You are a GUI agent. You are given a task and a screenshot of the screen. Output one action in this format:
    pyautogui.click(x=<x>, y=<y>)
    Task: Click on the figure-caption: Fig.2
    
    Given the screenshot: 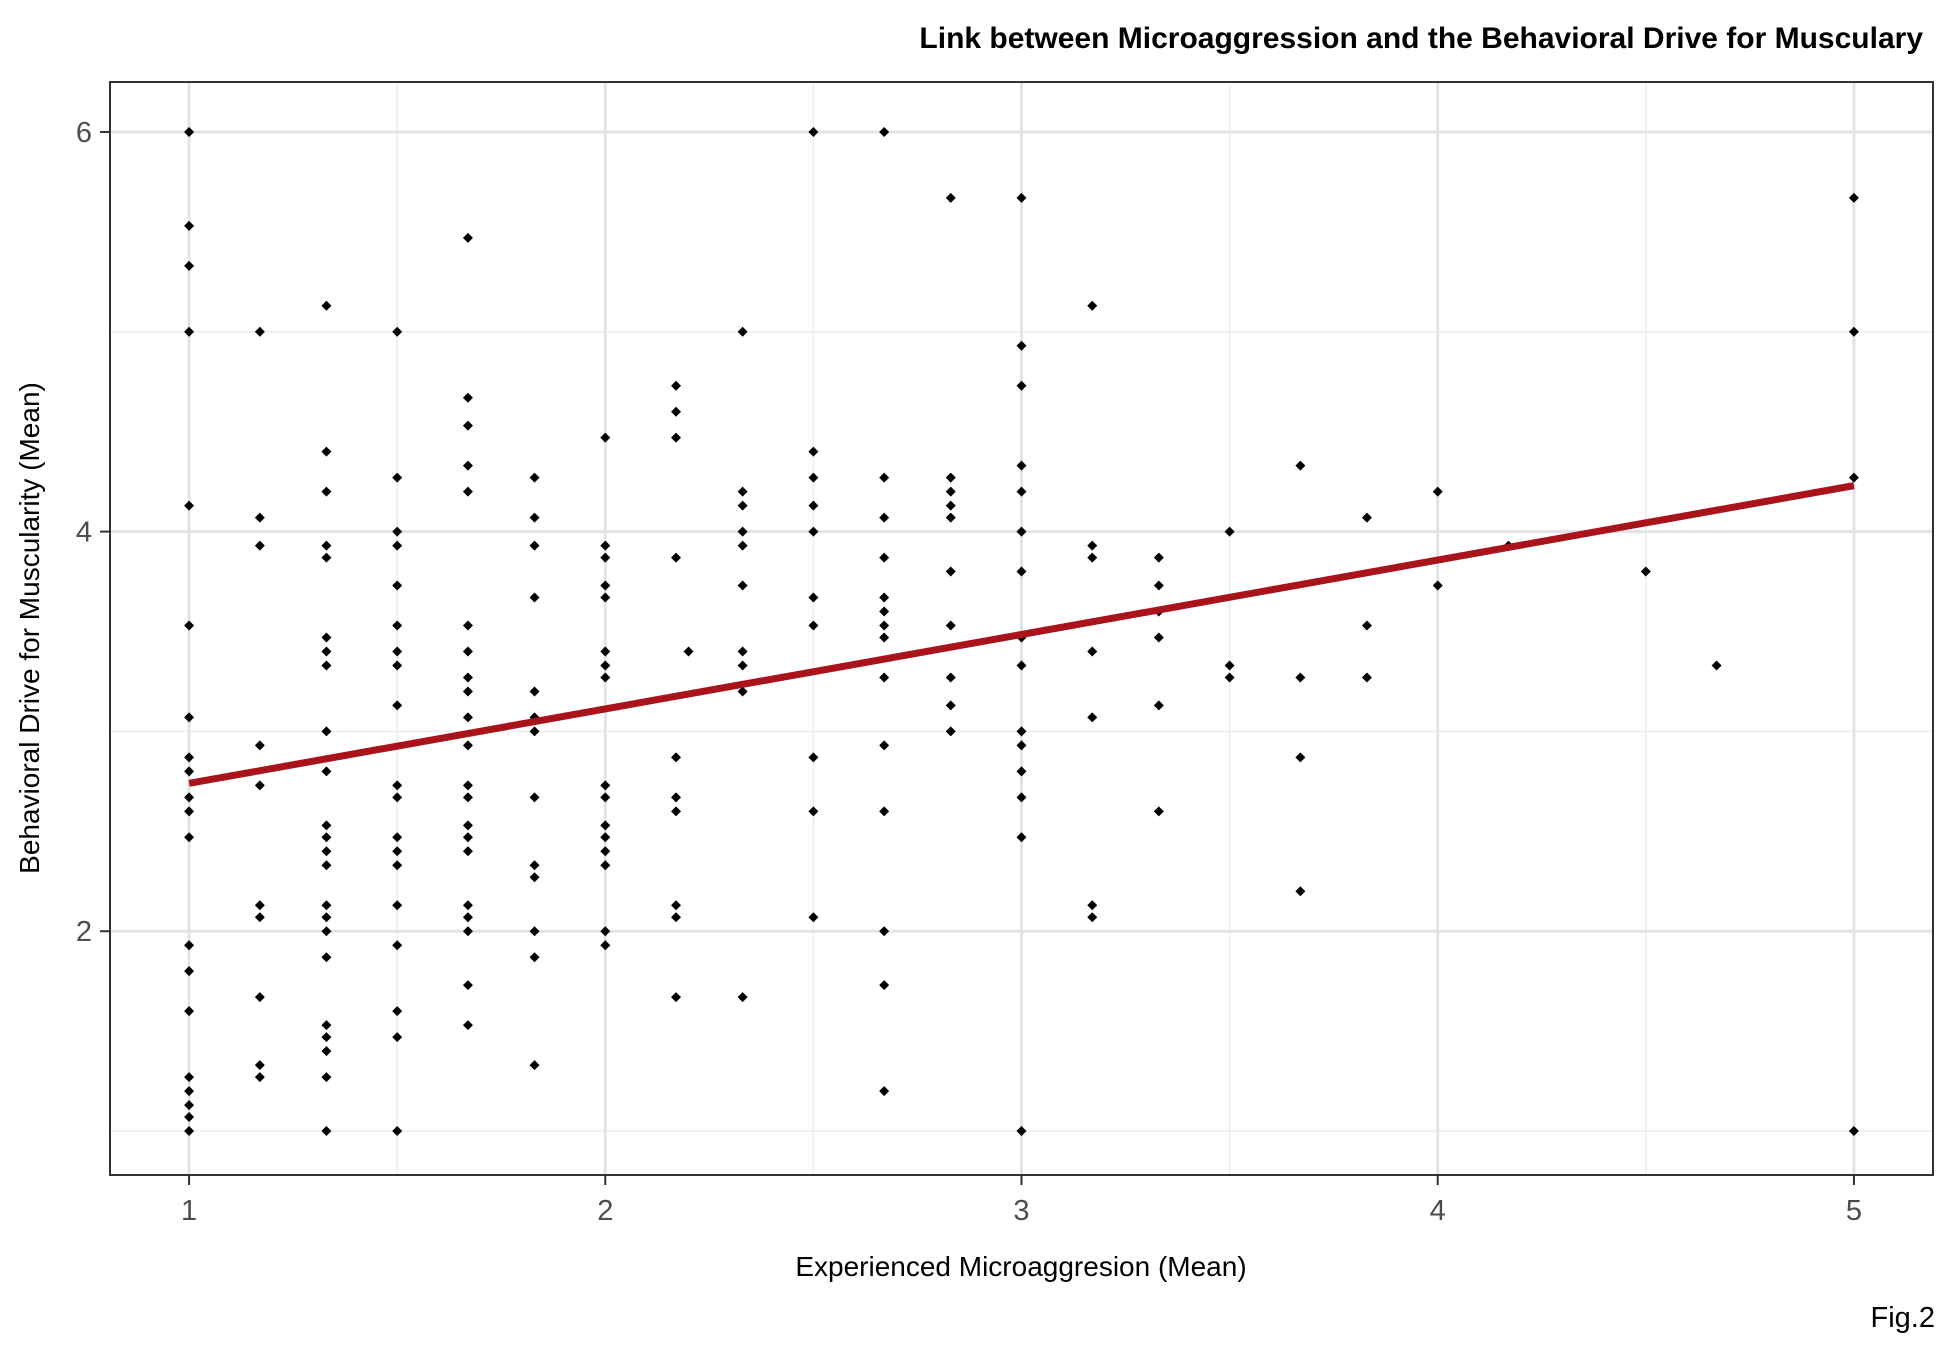 What is the action you would take?
    pyautogui.click(x=1903, y=1318)
    